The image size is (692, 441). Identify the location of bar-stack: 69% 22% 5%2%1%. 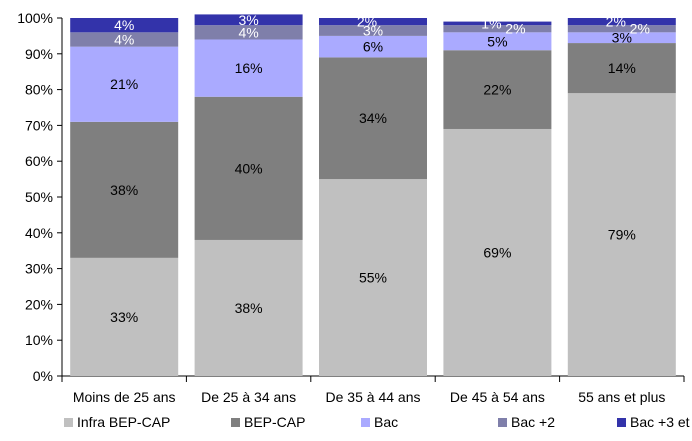
(497, 195).